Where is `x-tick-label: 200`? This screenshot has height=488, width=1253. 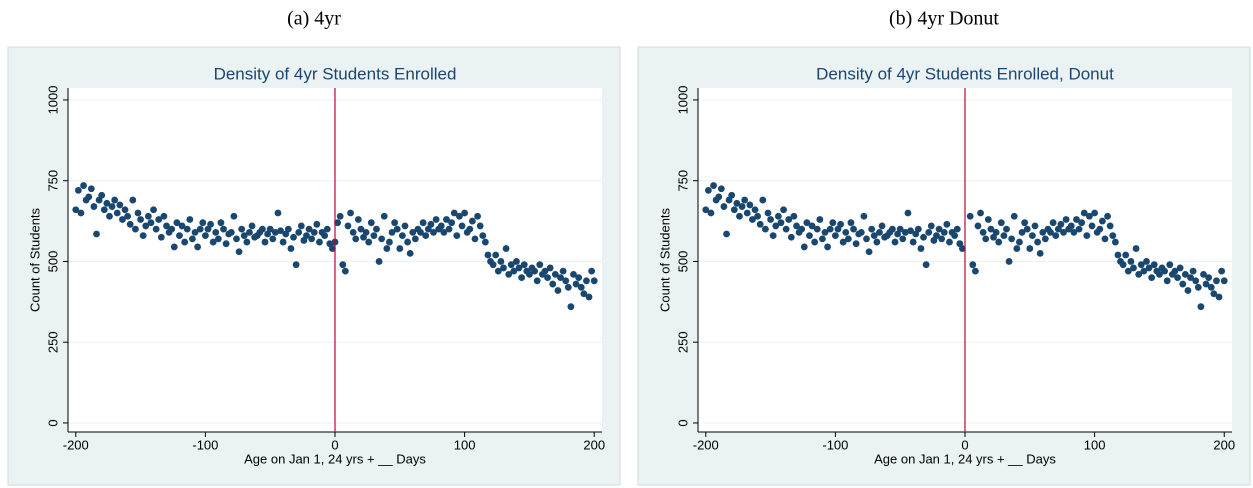
x-tick-label: 200 is located at coordinates (594, 444).